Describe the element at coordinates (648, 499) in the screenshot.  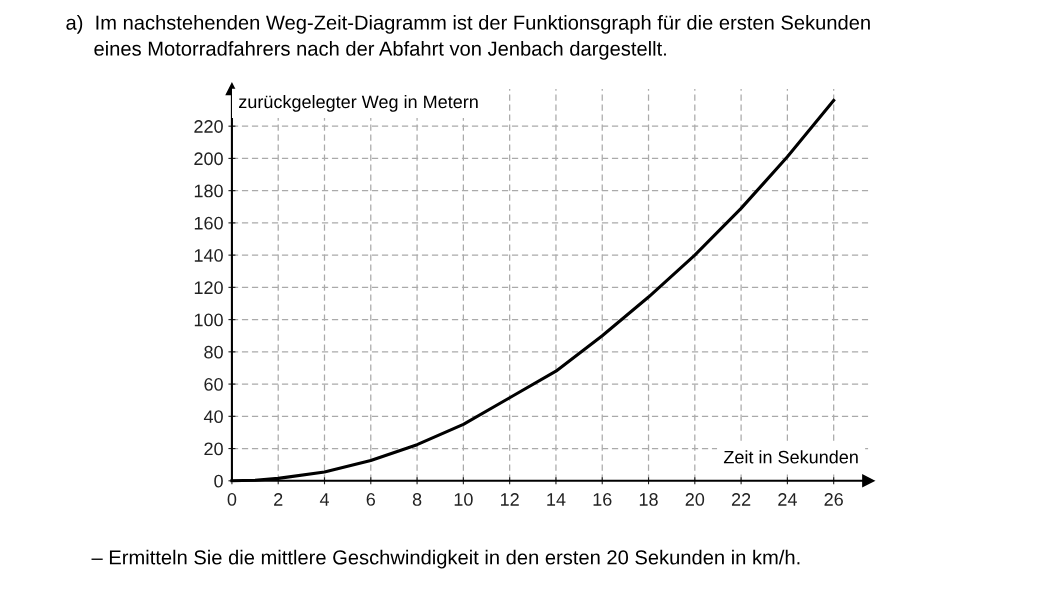
I see `x-tick-label: 18` at that location.